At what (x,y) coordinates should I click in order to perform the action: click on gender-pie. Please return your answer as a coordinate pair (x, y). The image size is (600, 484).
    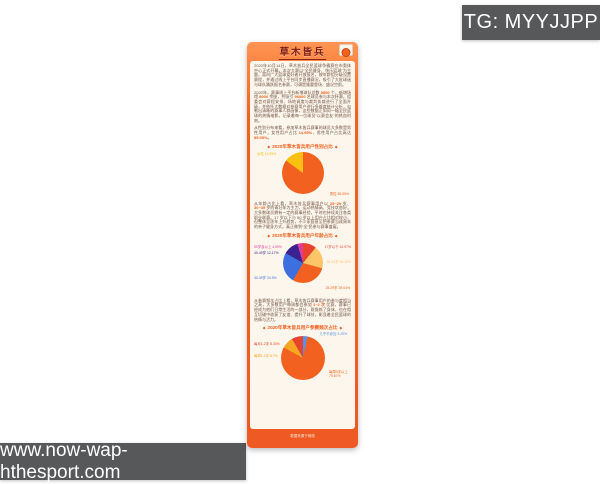
    Looking at the image, I should click on (302, 172).